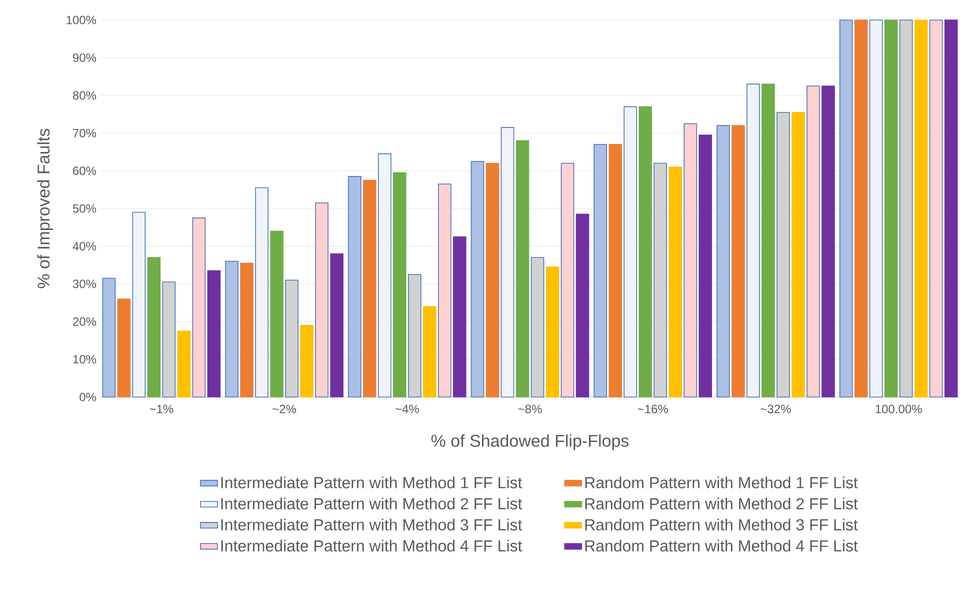 The height and width of the screenshot is (597, 965). Describe the element at coordinates (84, 133) in the screenshot. I see `y-tick-label: 70%` at that location.